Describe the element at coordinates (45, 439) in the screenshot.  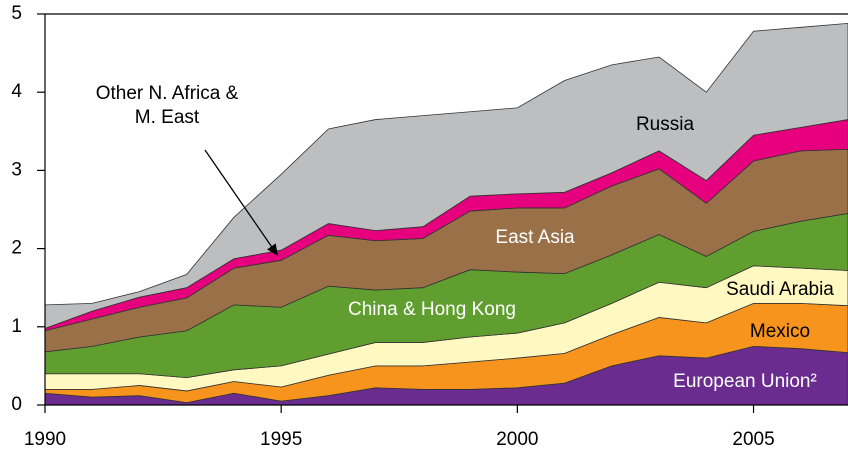
I see `x-tick-label: 1990` at that location.